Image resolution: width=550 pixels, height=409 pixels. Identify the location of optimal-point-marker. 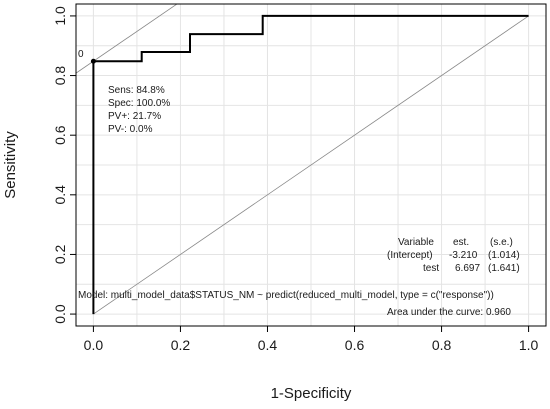
(93, 61).